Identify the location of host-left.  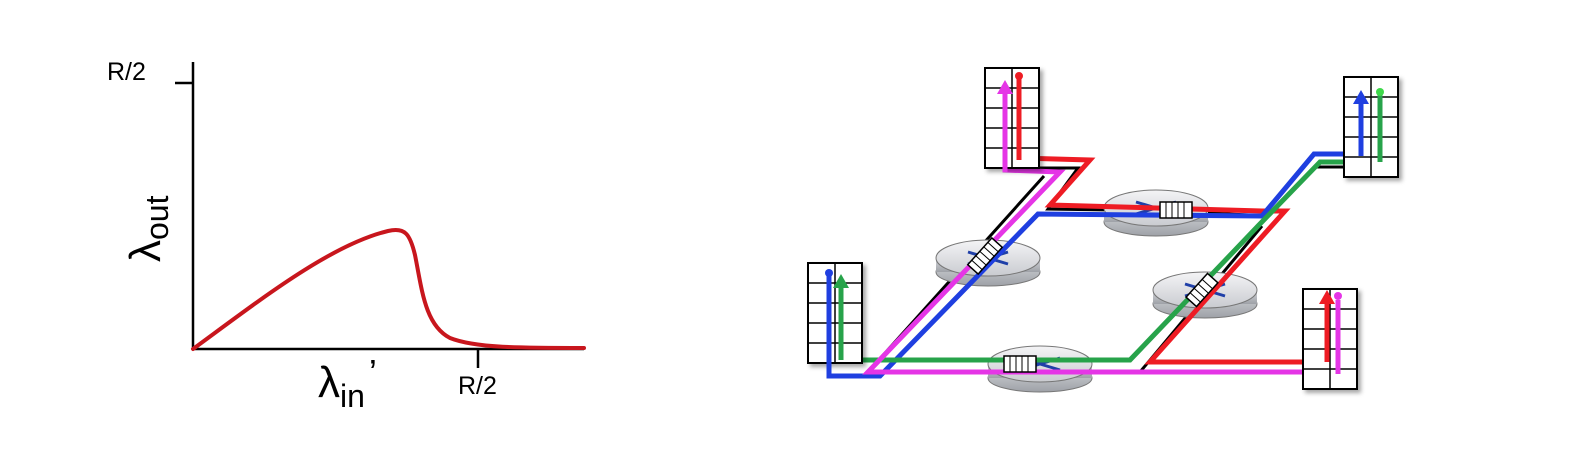
(835, 313).